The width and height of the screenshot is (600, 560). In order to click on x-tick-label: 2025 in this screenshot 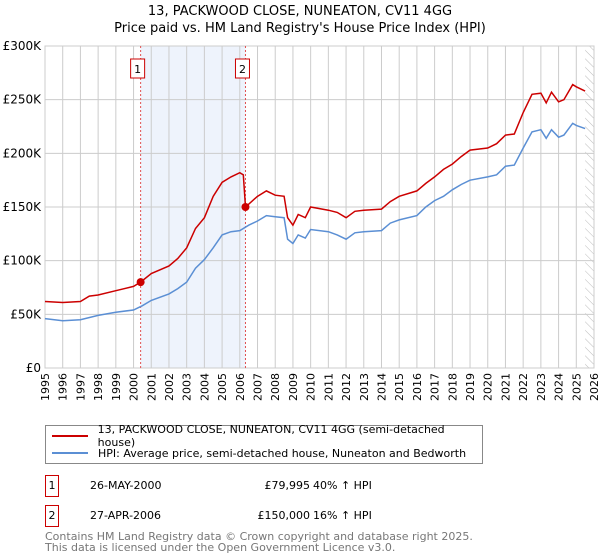, I will do `click(576, 387)`.